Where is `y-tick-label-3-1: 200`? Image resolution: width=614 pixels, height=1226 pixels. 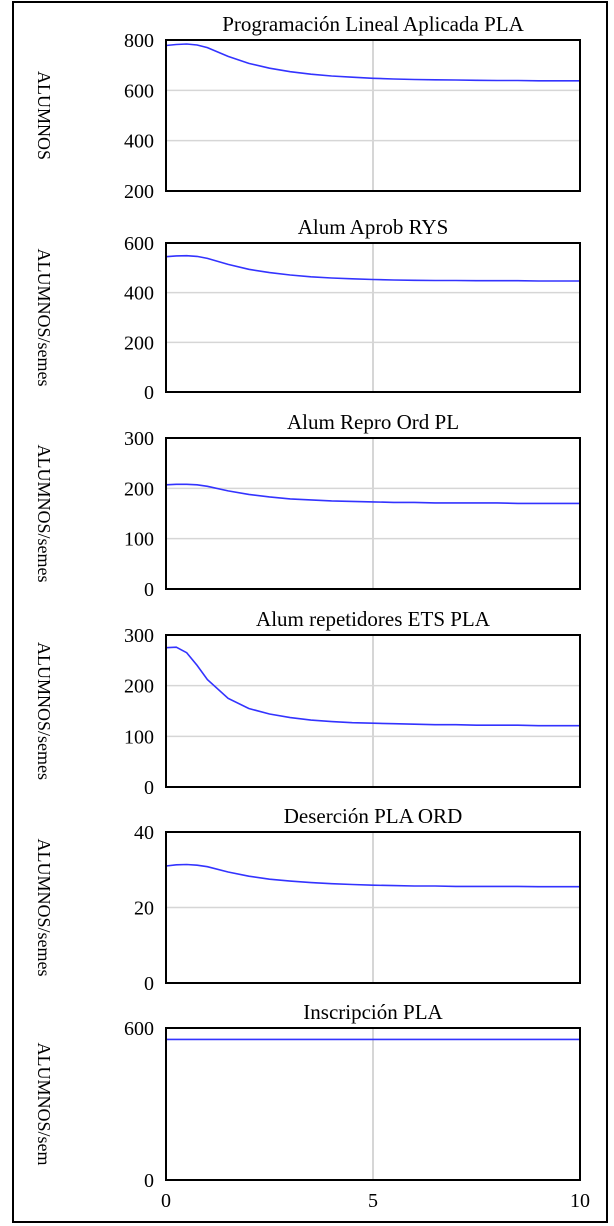 y-tick-label-3-1: 200 is located at coordinates (139, 687).